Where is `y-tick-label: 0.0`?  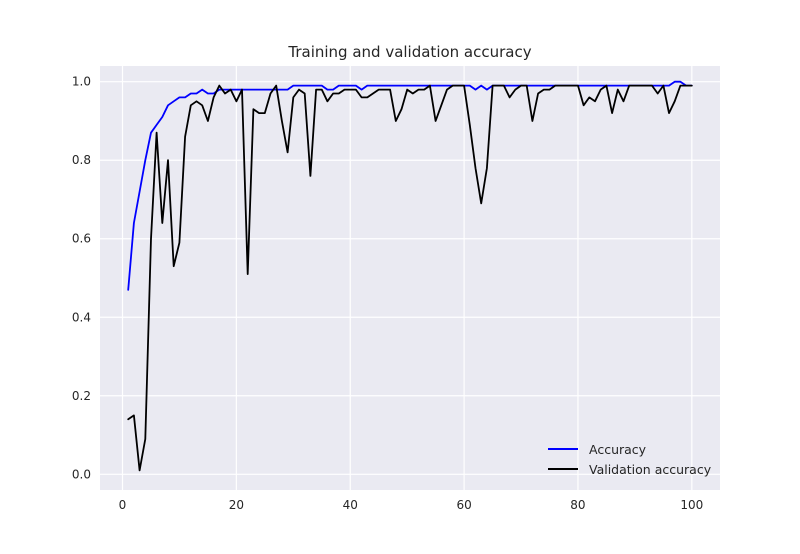
y-tick-label: 0.0 is located at coordinates (81, 474).